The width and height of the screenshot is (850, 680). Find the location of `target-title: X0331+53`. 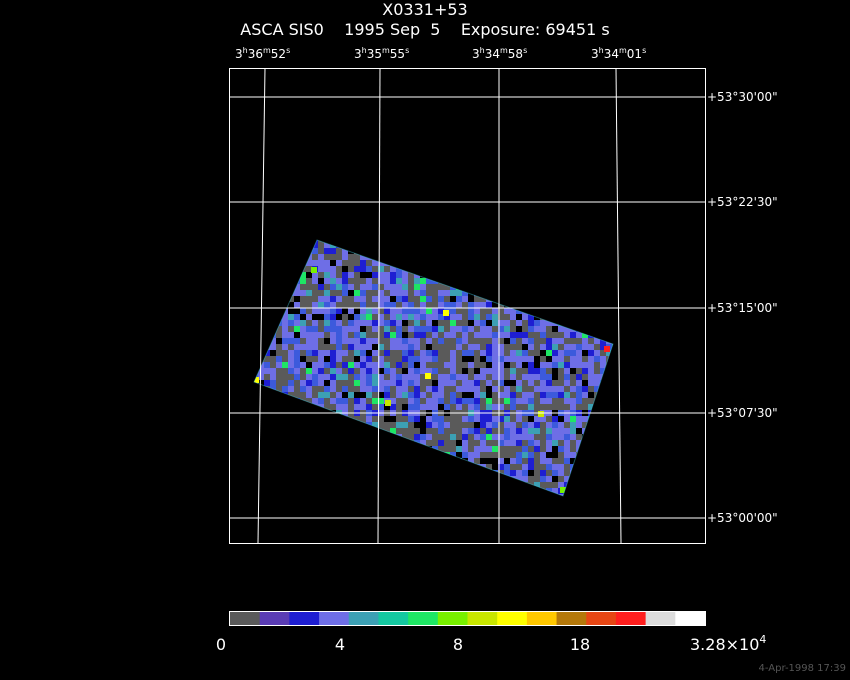

target-title: X0331+53 is located at coordinates (425, 9).